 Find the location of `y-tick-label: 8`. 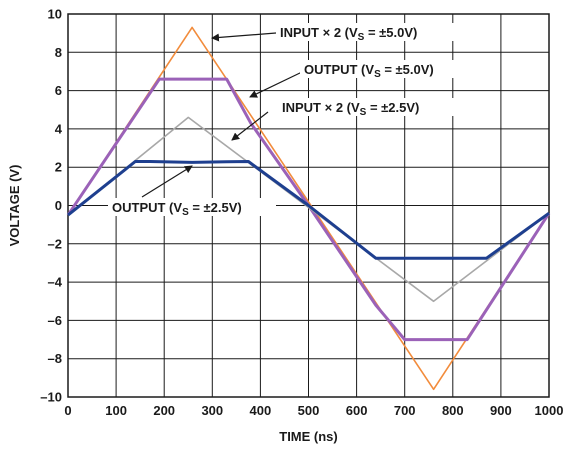

y-tick-label: 8 is located at coordinates (58, 52).